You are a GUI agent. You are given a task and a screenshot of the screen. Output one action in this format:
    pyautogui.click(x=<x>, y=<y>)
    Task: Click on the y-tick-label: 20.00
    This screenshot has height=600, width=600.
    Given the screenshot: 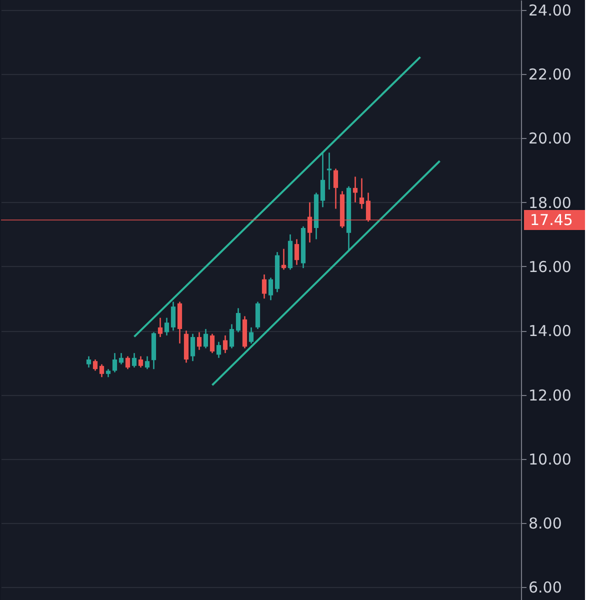 What is the action you would take?
    pyautogui.click(x=550, y=139)
    